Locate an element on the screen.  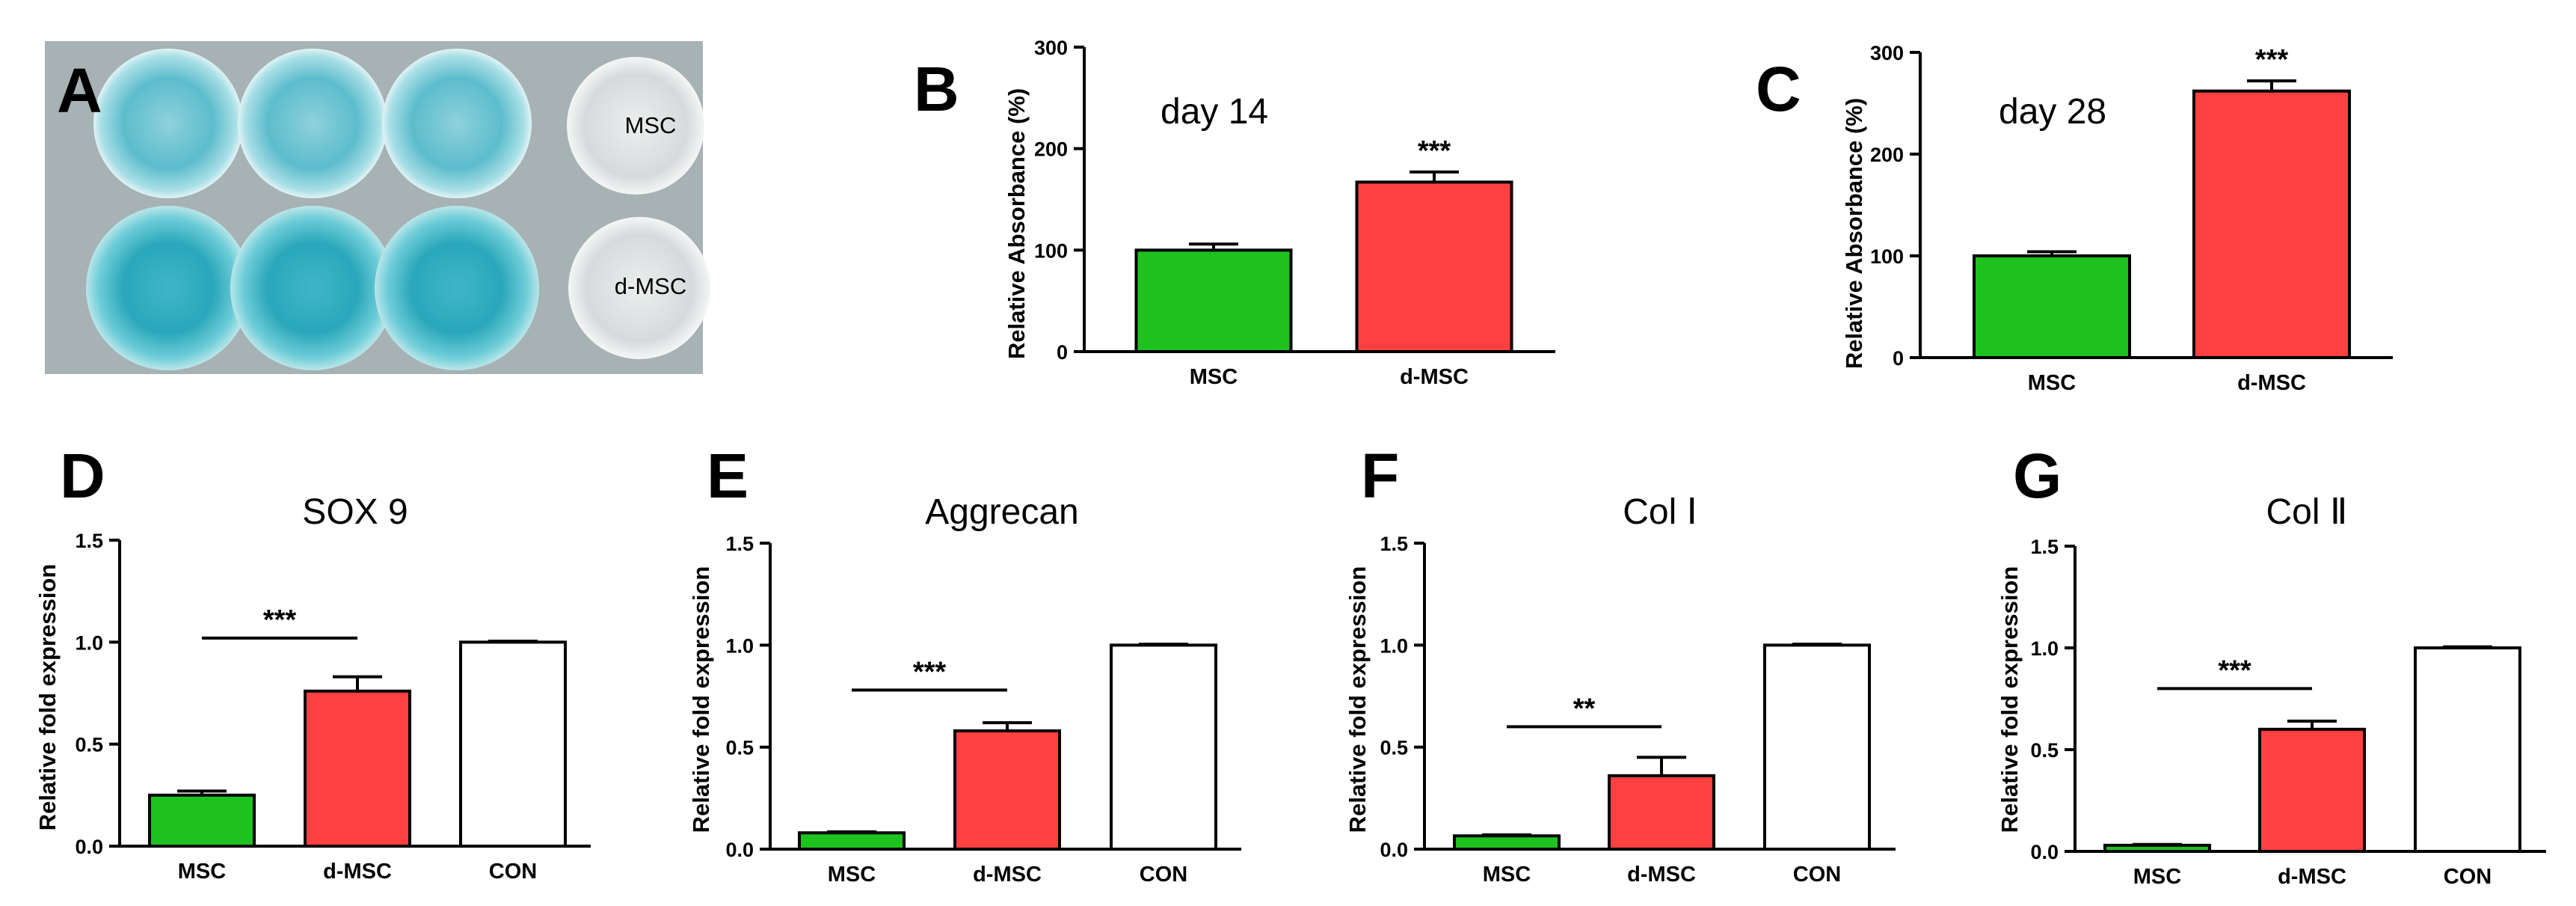
well-empty-bottom is located at coordinates (639, 288).